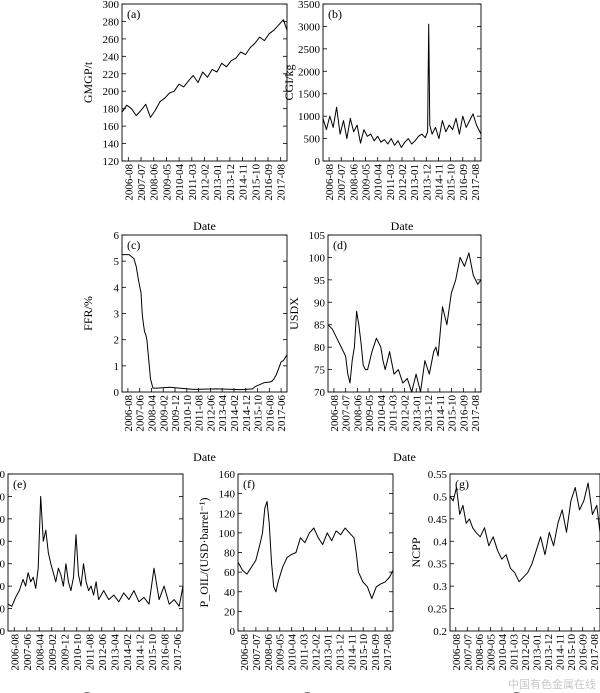 The height and width of the screenshot is (693, 600). I want to click on y-tick-label: 6, so click(117, 236).